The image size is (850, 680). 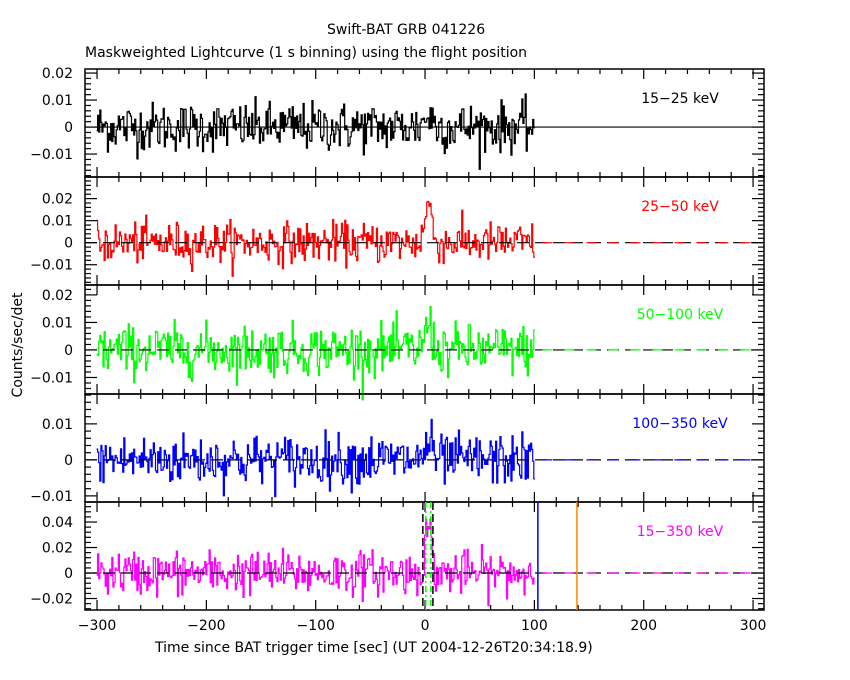 I want to click on band-label: 100−350 keV, so click(x=680, y=424).